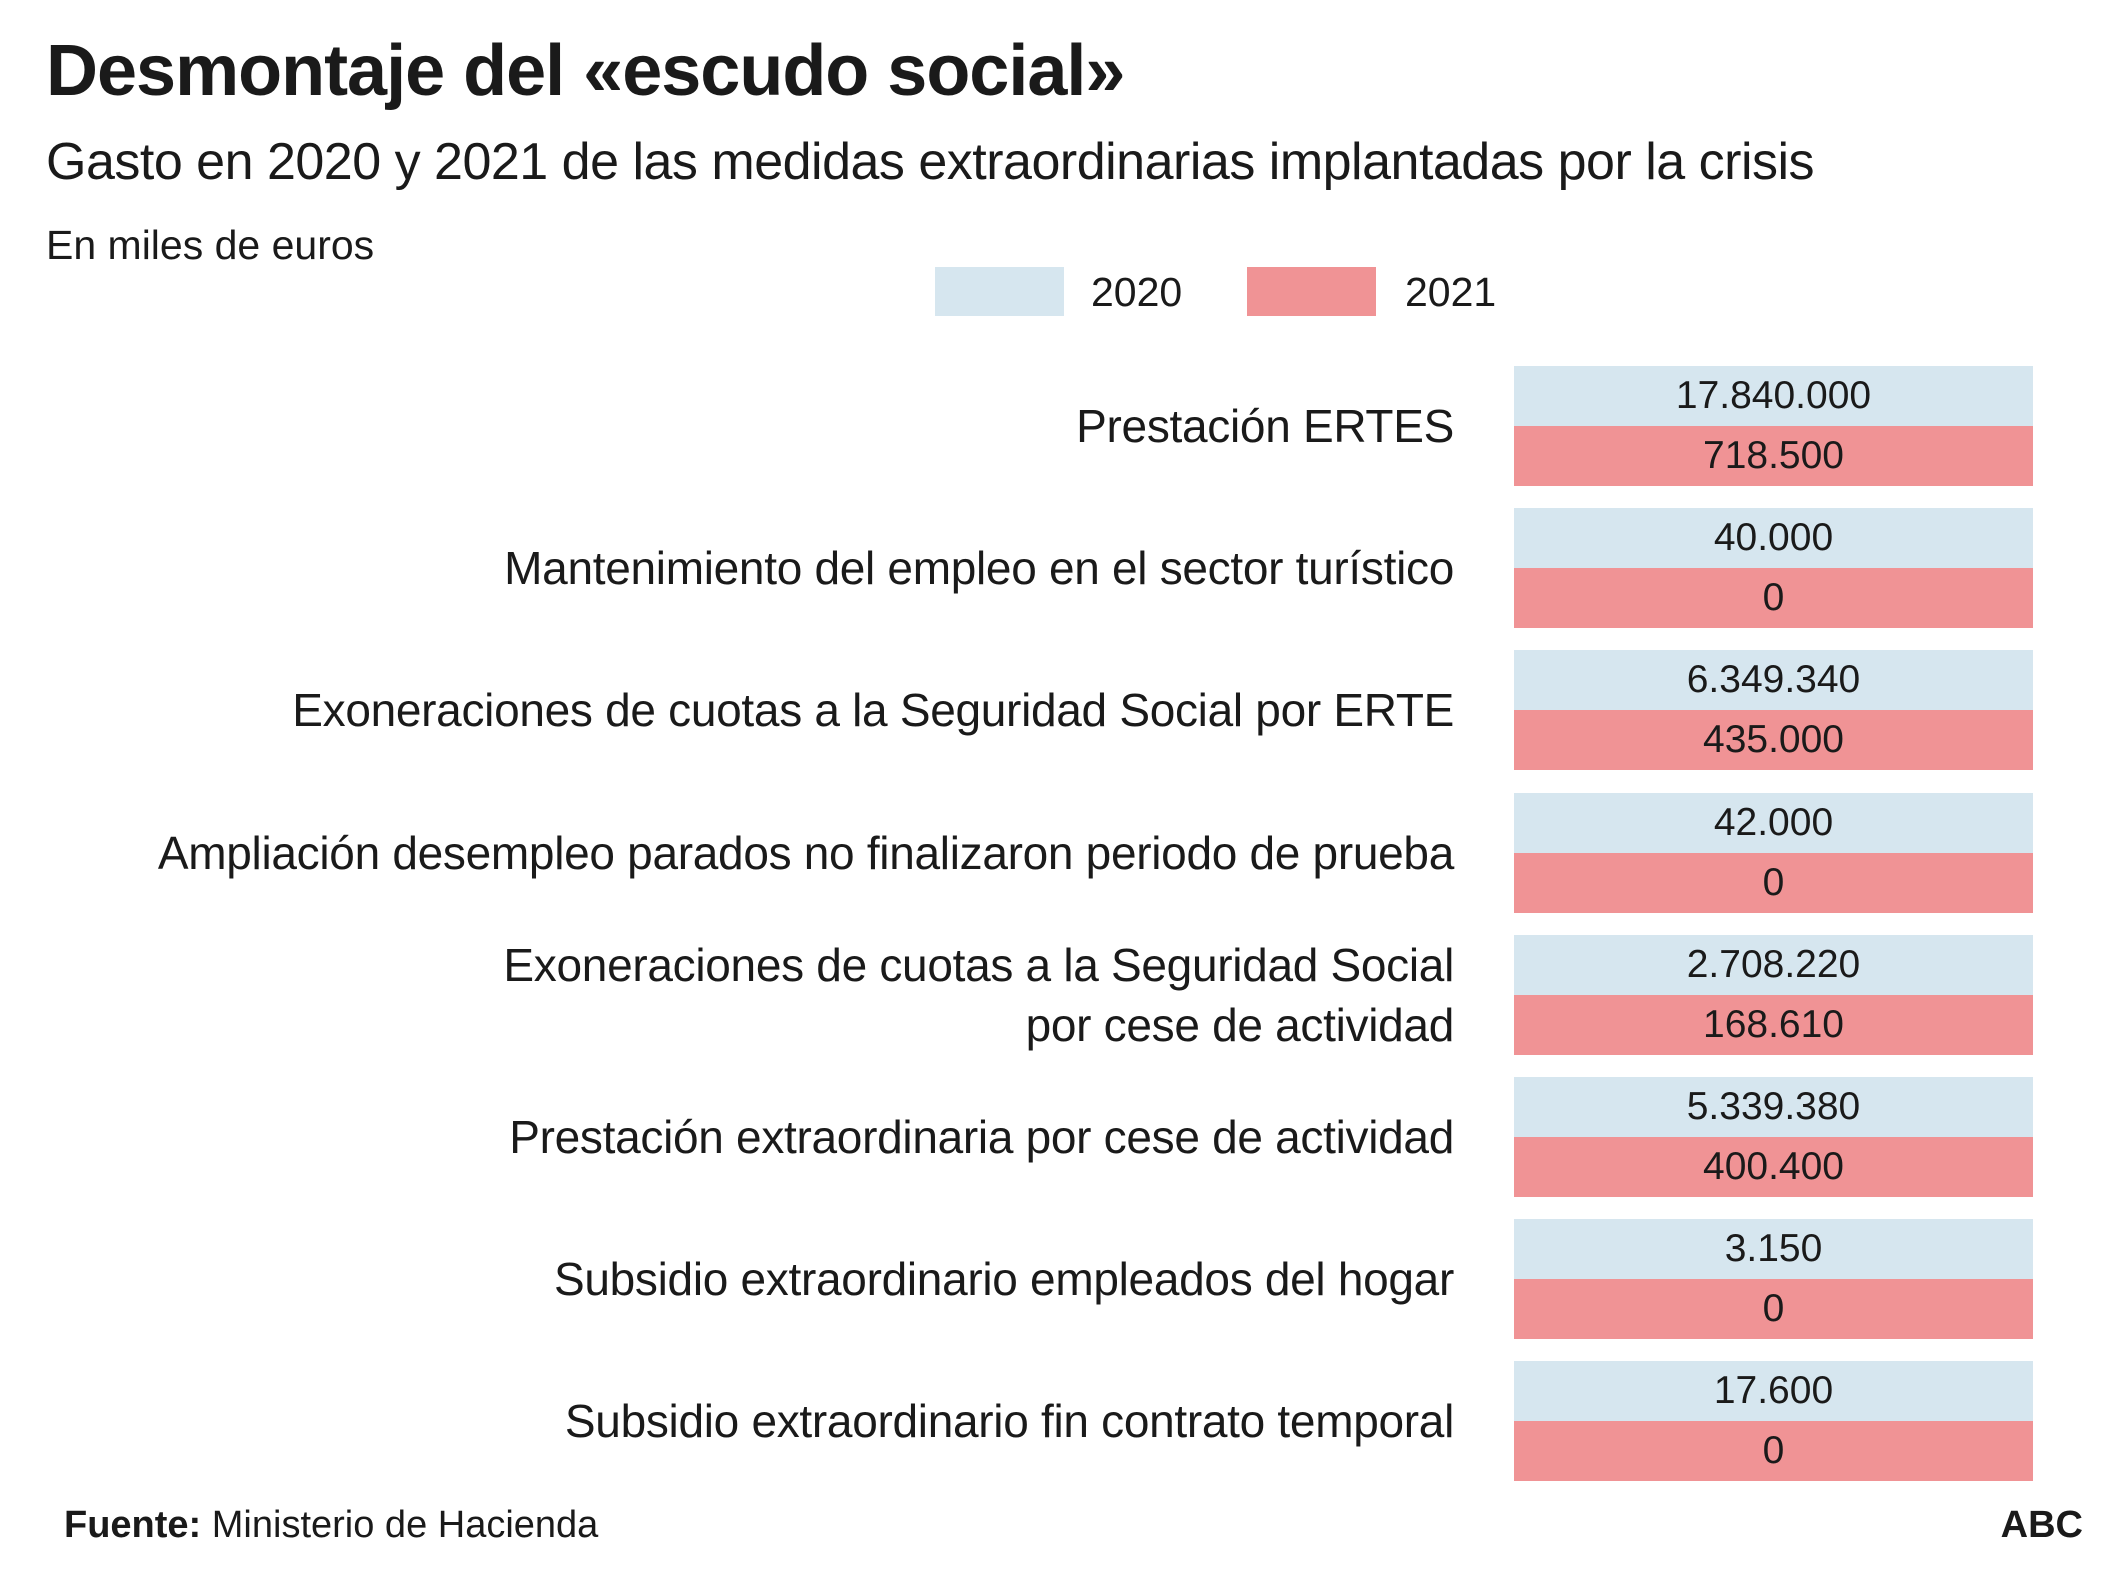 Image resolution: width=2125 pixels, height=1584 pixels. Describe the element at coordinates (1773, 740) in the screenshot. I see `value-cell-2021: 435.000` at that location.